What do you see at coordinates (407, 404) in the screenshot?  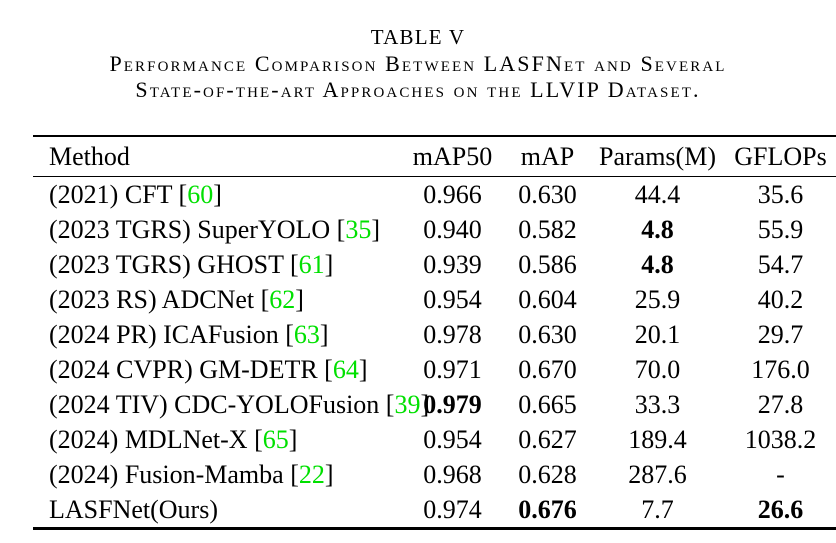 I see `citation-link: 39` at bounding box center [407, 404].